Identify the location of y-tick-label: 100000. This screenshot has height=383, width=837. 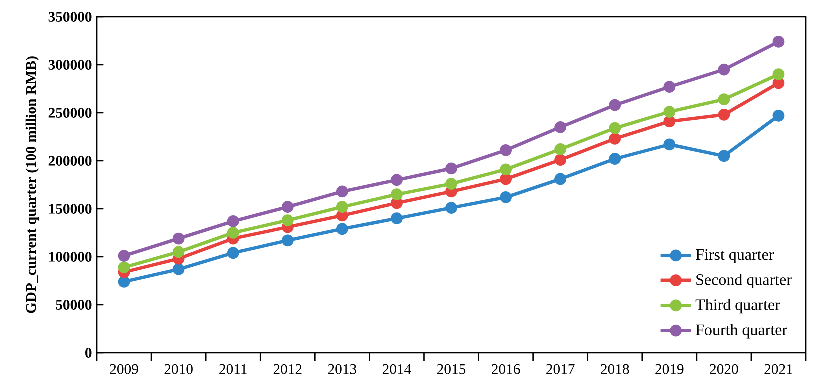
(70, 257).